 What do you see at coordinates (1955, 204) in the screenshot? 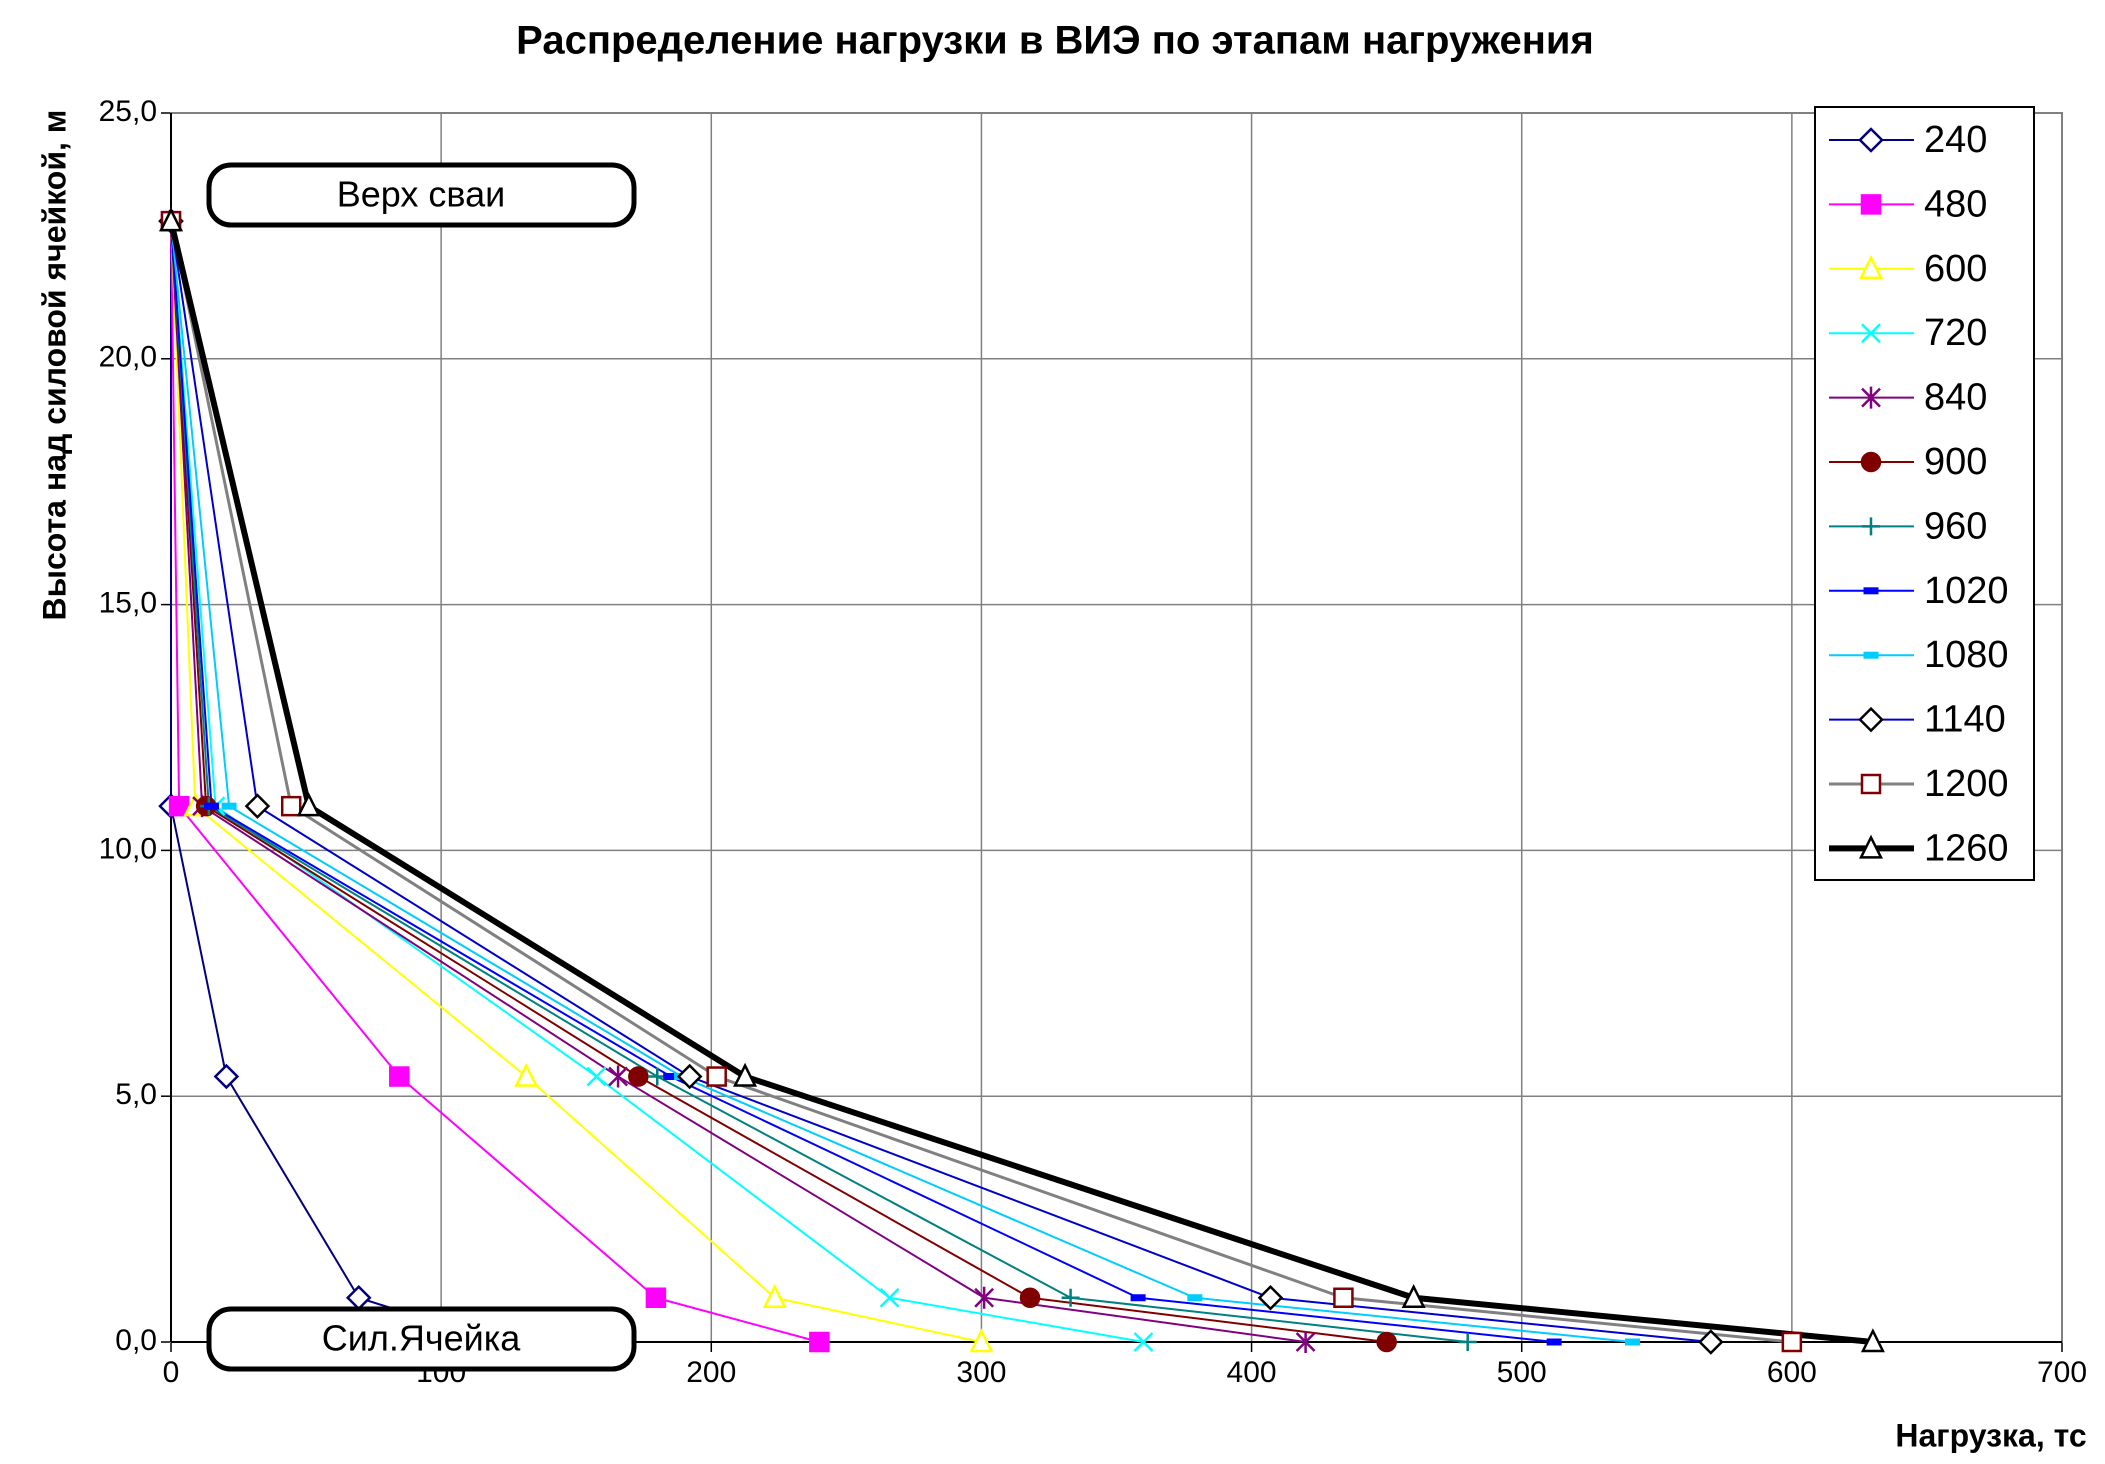
I see `legend-label: 480` at bounding box center [1955, 204].